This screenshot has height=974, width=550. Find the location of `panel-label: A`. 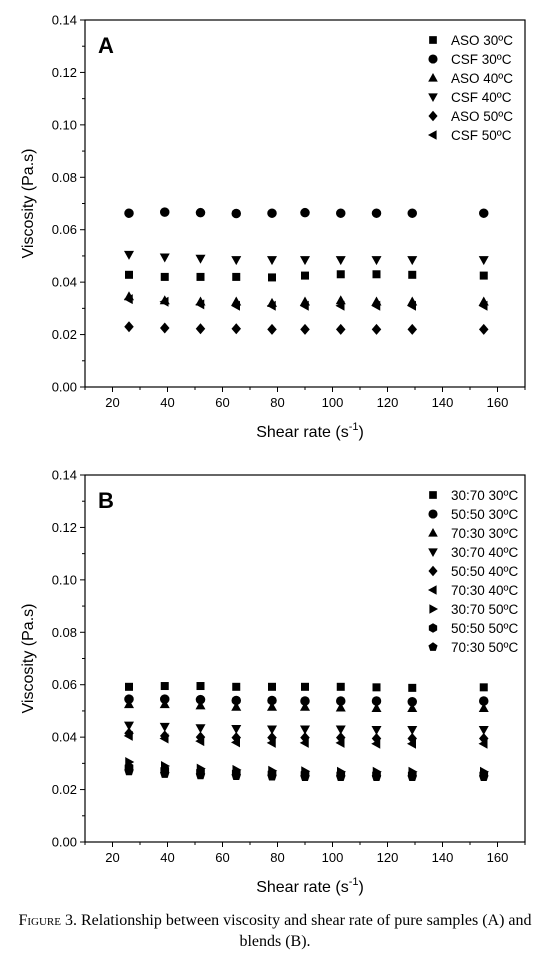

panel-label: A is located at coordinates (106, 45).